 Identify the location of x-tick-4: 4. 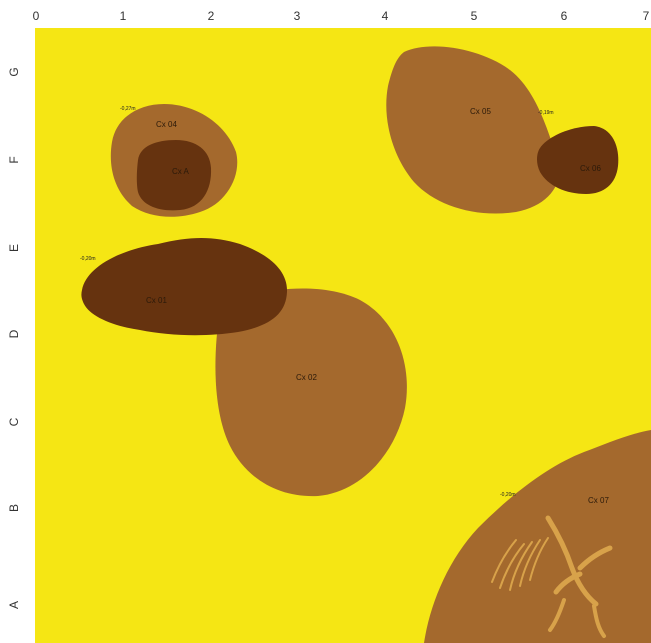
(385, 16).